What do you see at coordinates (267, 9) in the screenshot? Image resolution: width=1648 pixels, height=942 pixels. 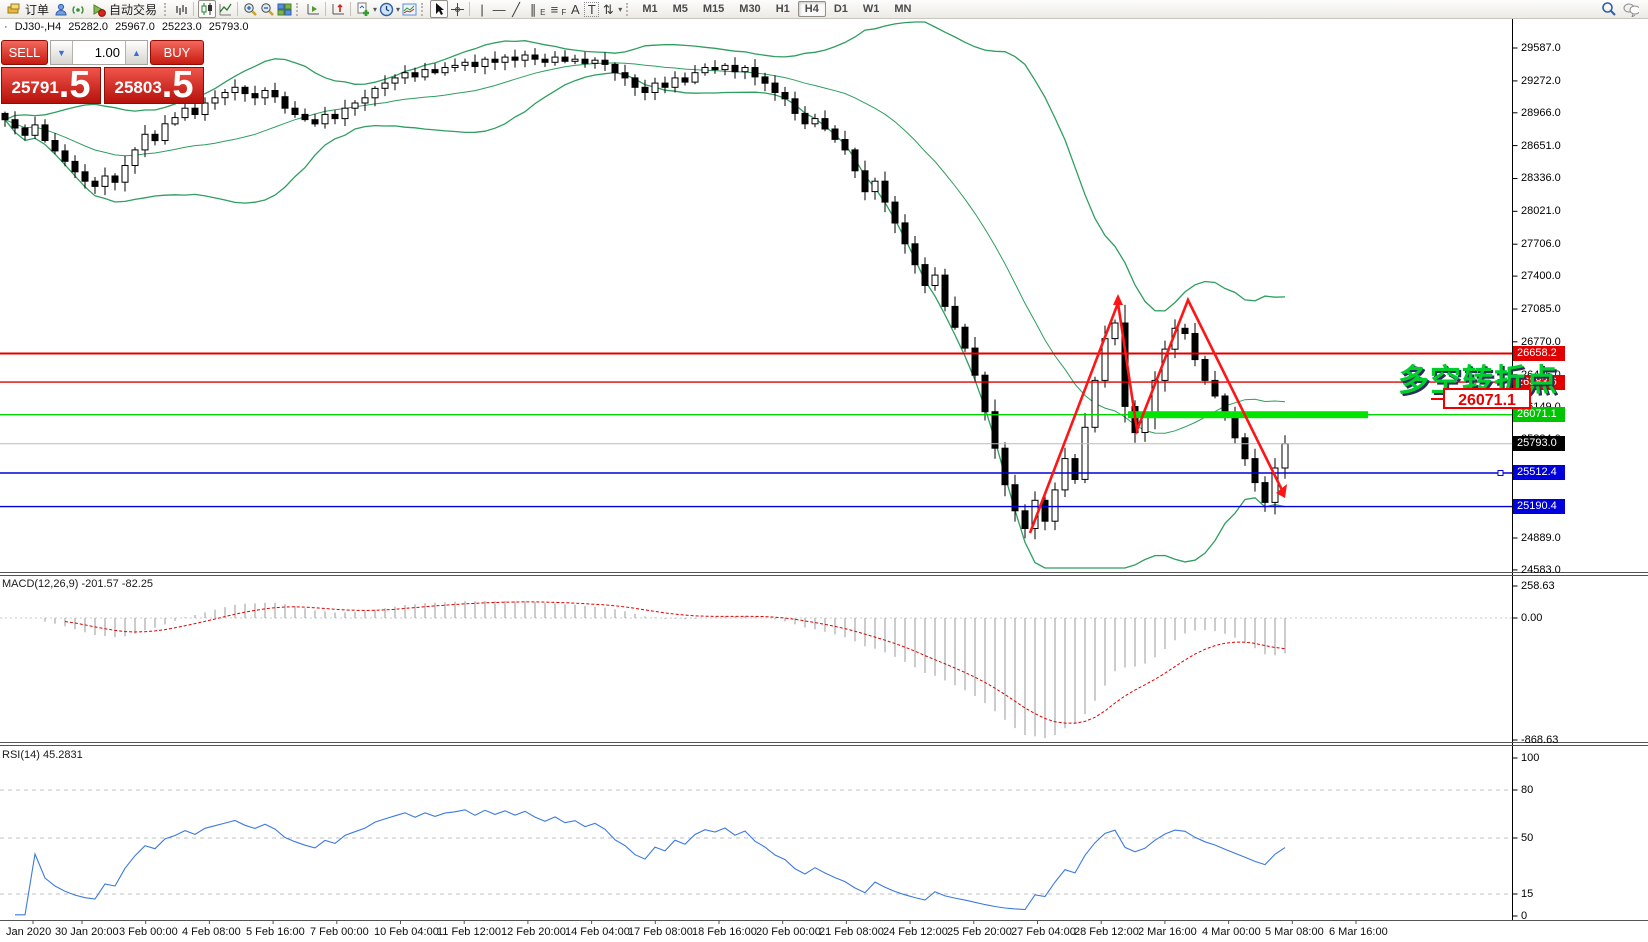 I see `zoom-out-icon` at bounding box center [267, 9].